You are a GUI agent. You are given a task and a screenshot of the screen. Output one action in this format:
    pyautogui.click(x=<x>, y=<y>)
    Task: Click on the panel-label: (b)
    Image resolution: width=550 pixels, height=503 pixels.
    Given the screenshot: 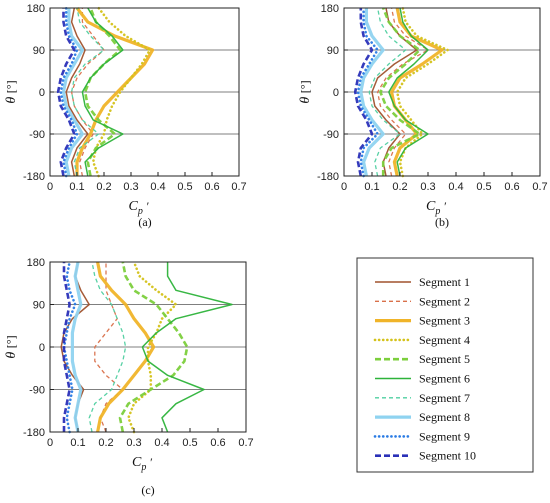 What is the action you would take?
    pyautogui.click(x=442, y=222)
    